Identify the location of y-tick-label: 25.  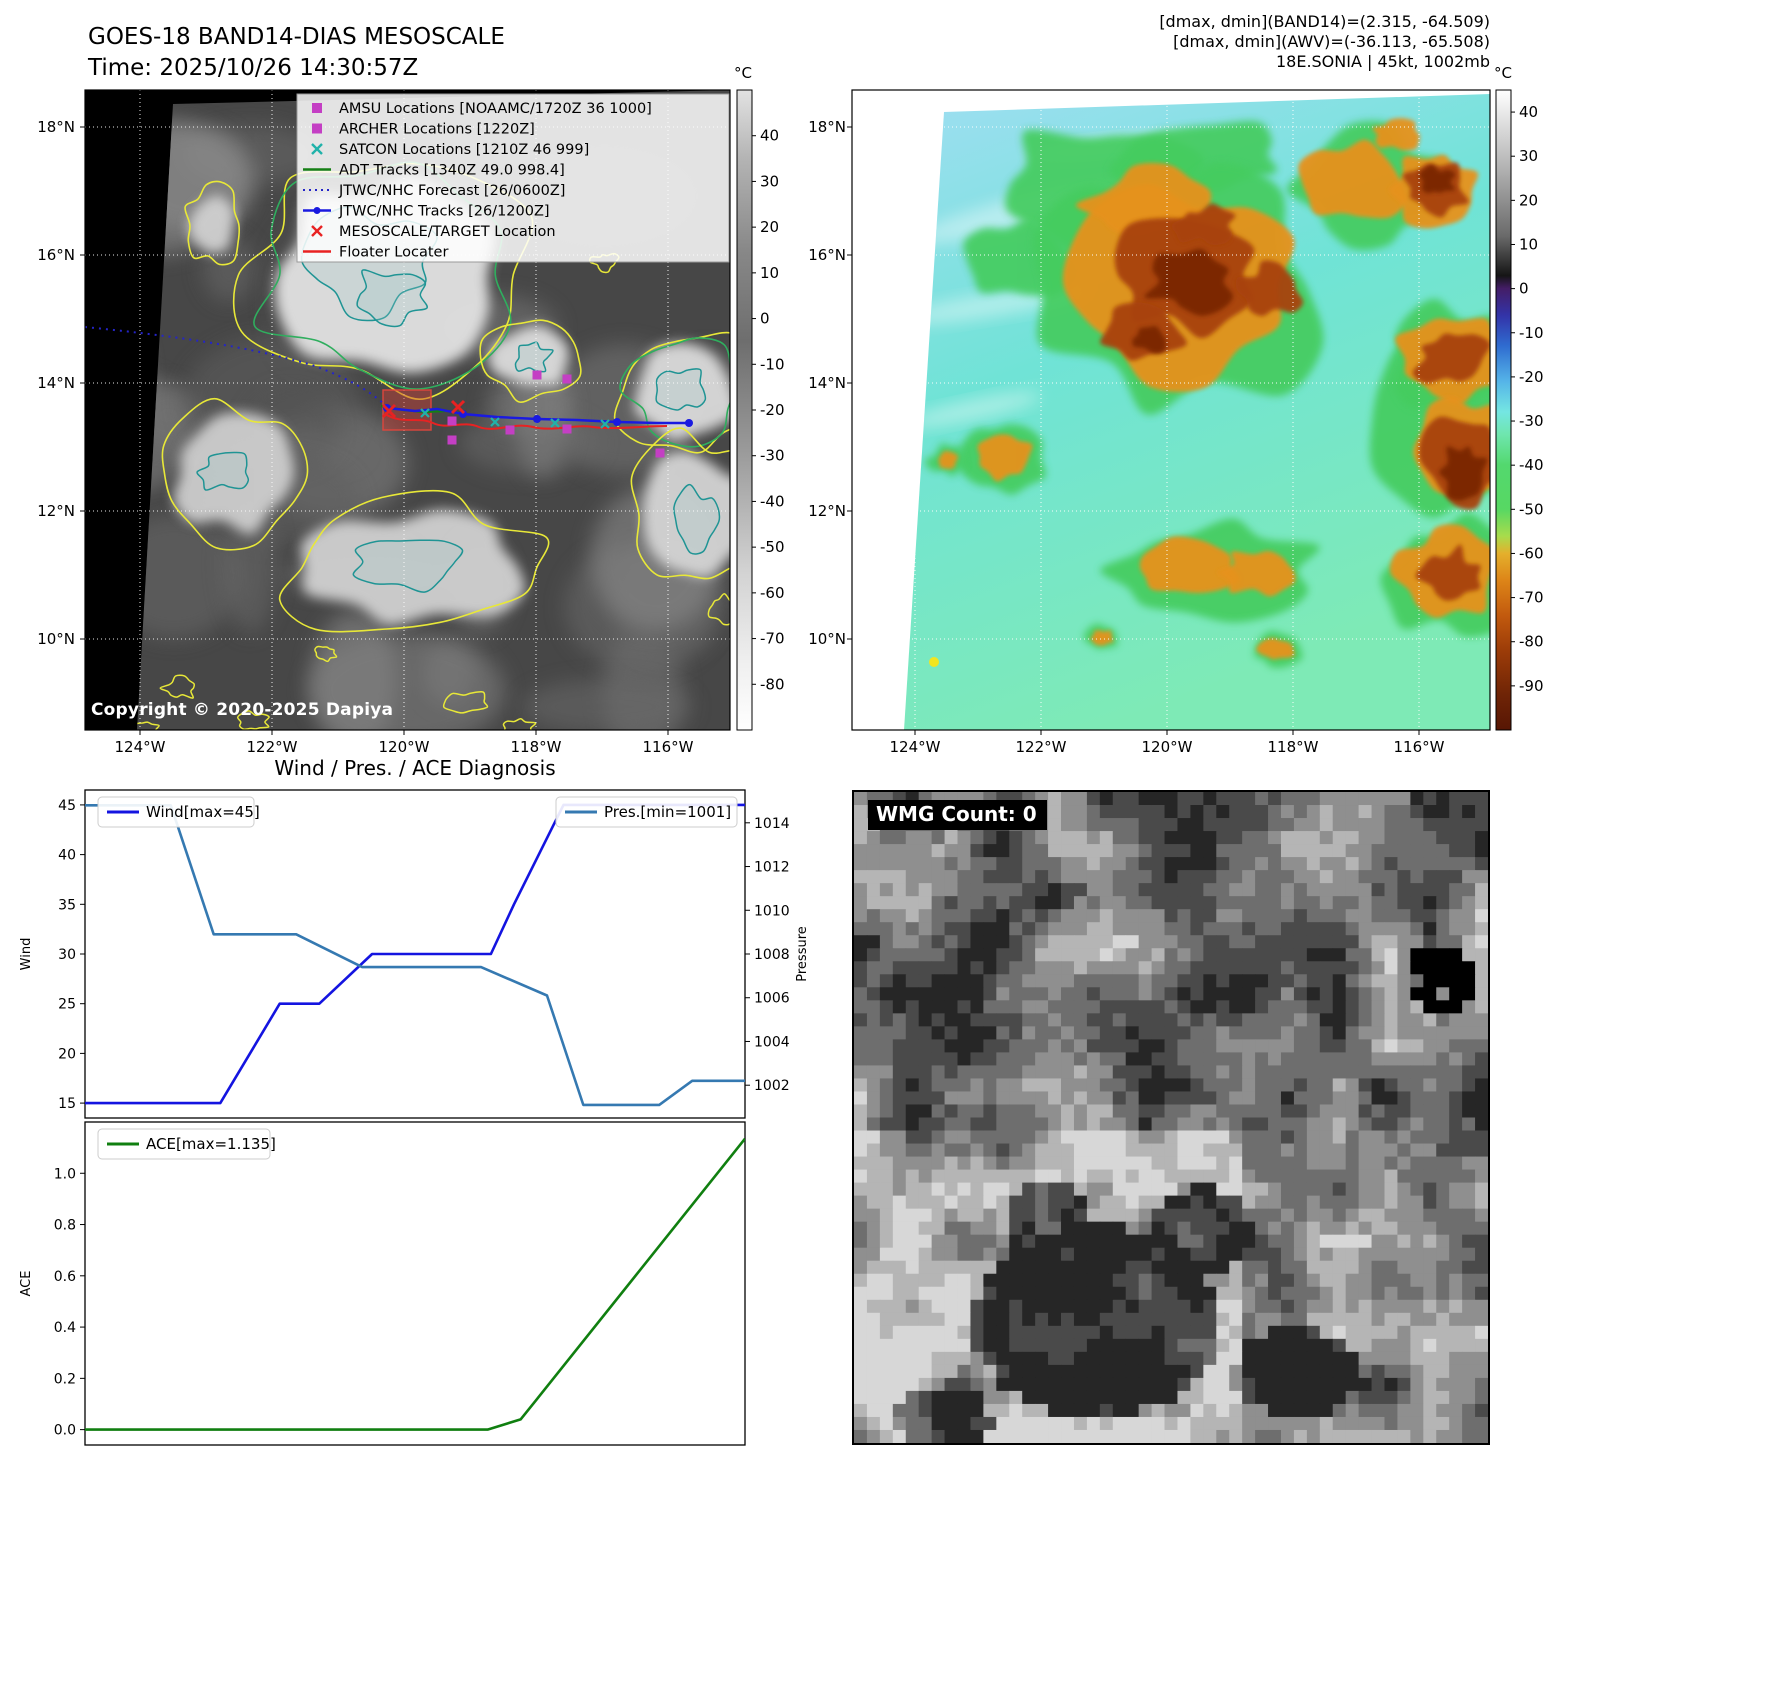
(67, 1005).